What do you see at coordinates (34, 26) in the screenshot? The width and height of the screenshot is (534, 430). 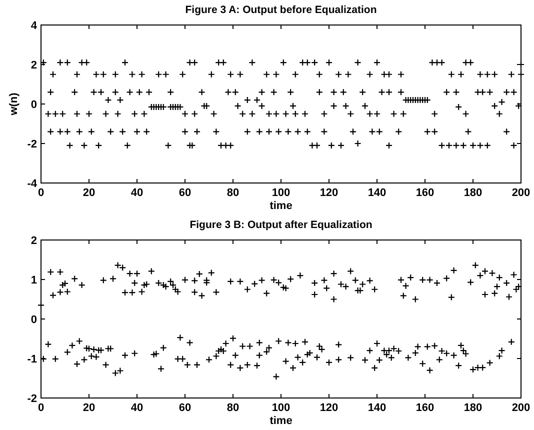 I see `y-tick-label: 4` at bounding box center [34, 26].